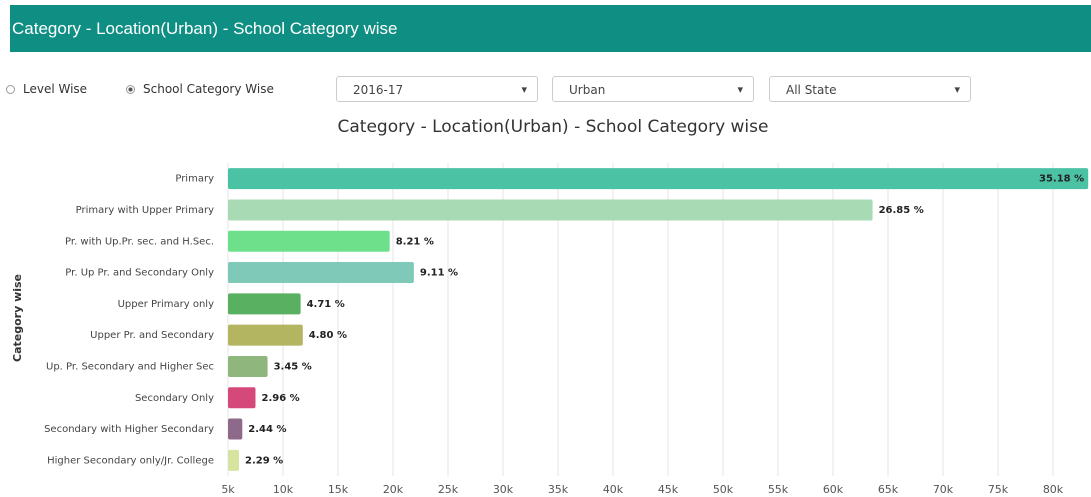 Image resolution: width=1091 pixels, height=497 pixels. I want to click on x-tick-label: 70k, so click(943, 489).